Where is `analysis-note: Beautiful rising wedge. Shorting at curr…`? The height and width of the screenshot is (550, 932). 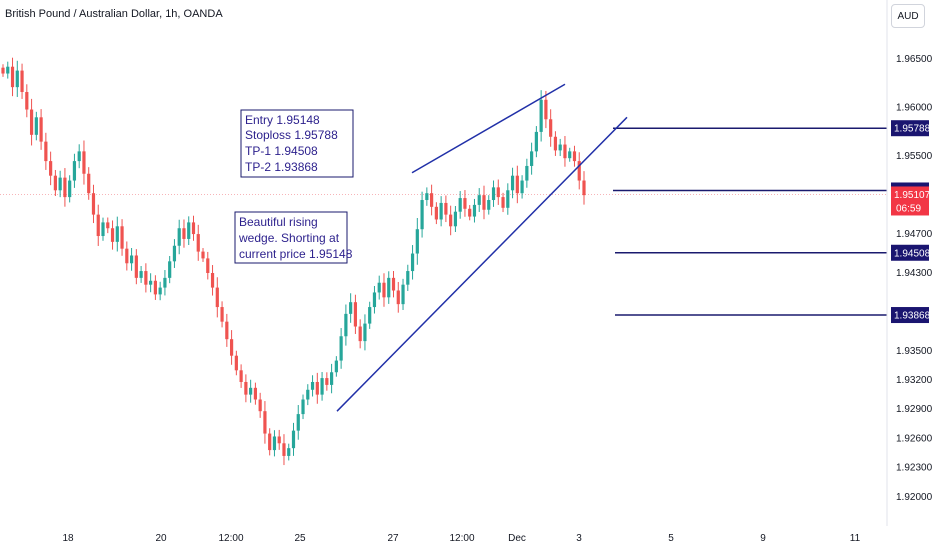
analysis-note: Beautiful rising wedge. Shorting at curr… is located at coordinates (293, 237).